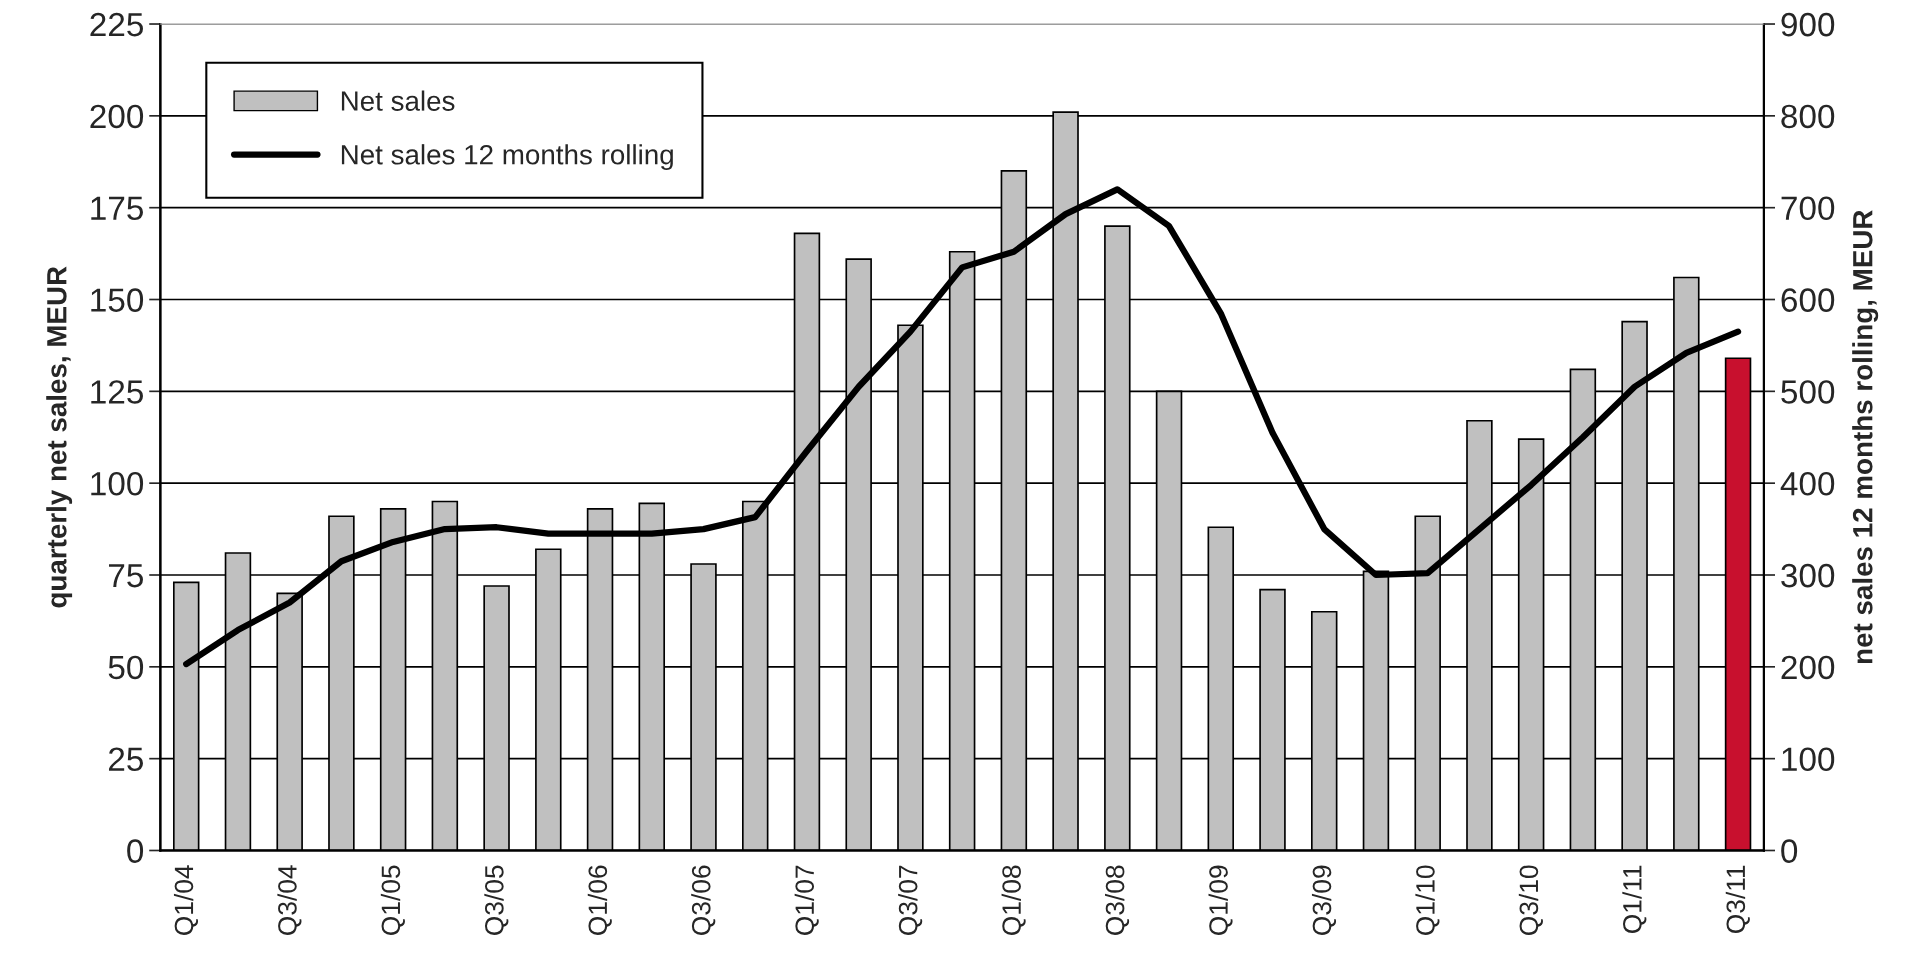  What do you see at coordinates (1808, 392) in the screenshot?
I see `y2-tick-label: 500` at bounding box center [1808, 392].